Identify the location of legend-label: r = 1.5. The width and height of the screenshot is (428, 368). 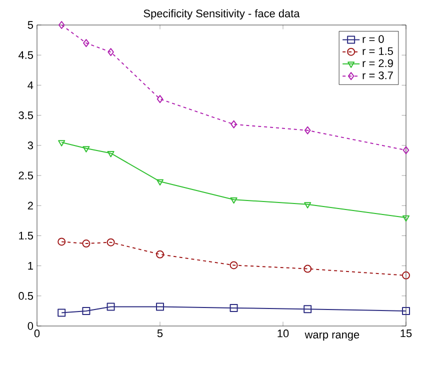
(377, 51).